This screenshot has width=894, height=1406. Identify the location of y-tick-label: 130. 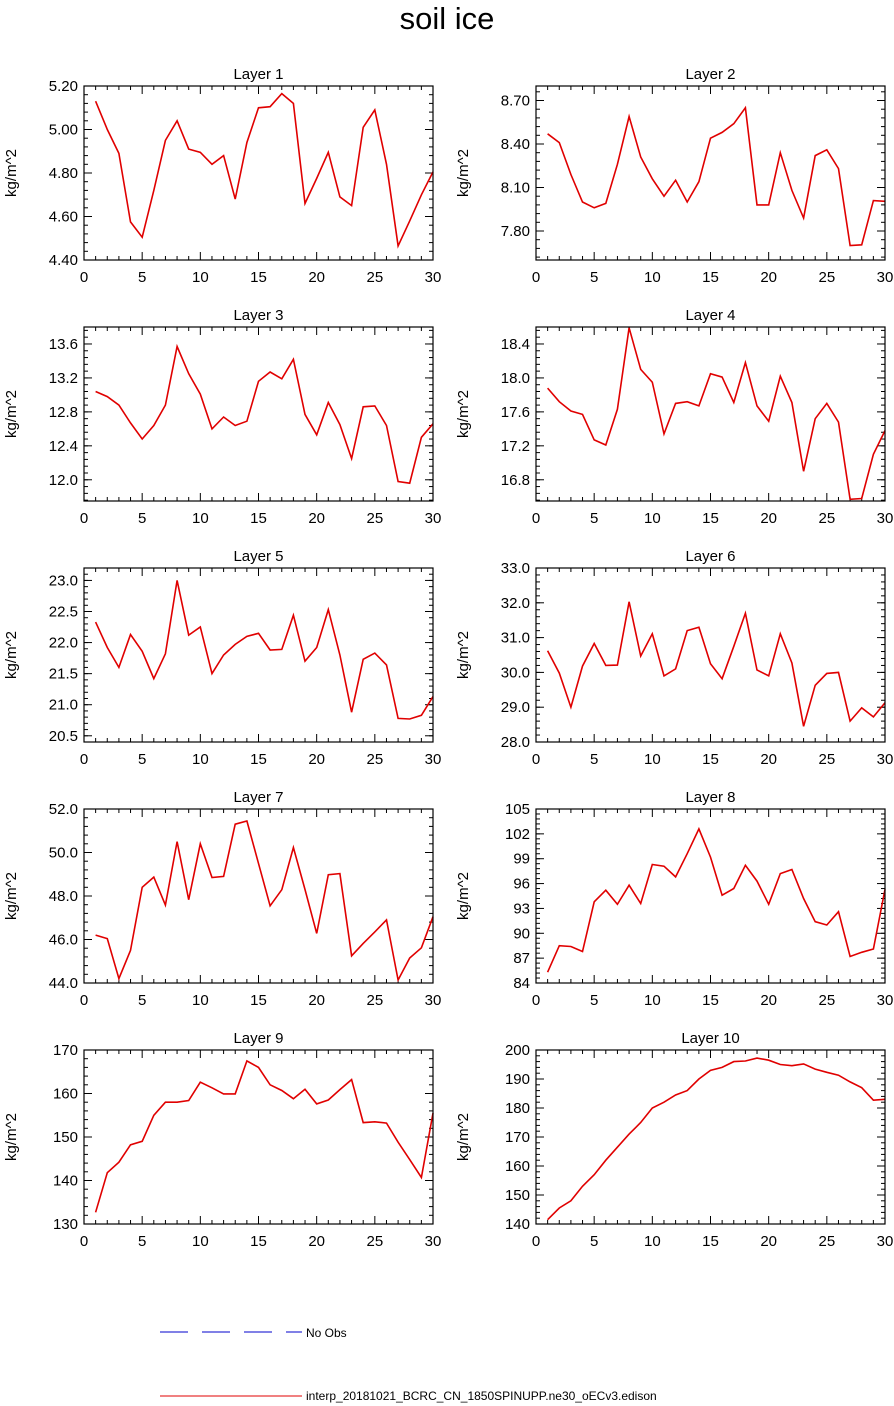
(65, 1224).